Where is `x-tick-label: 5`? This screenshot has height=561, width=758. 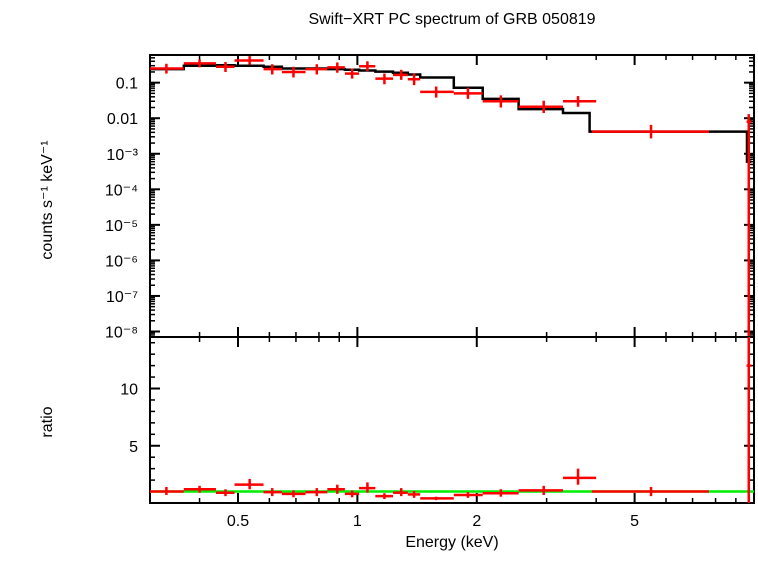
x-tick-label: 5 is located at coordinates (634, 521).